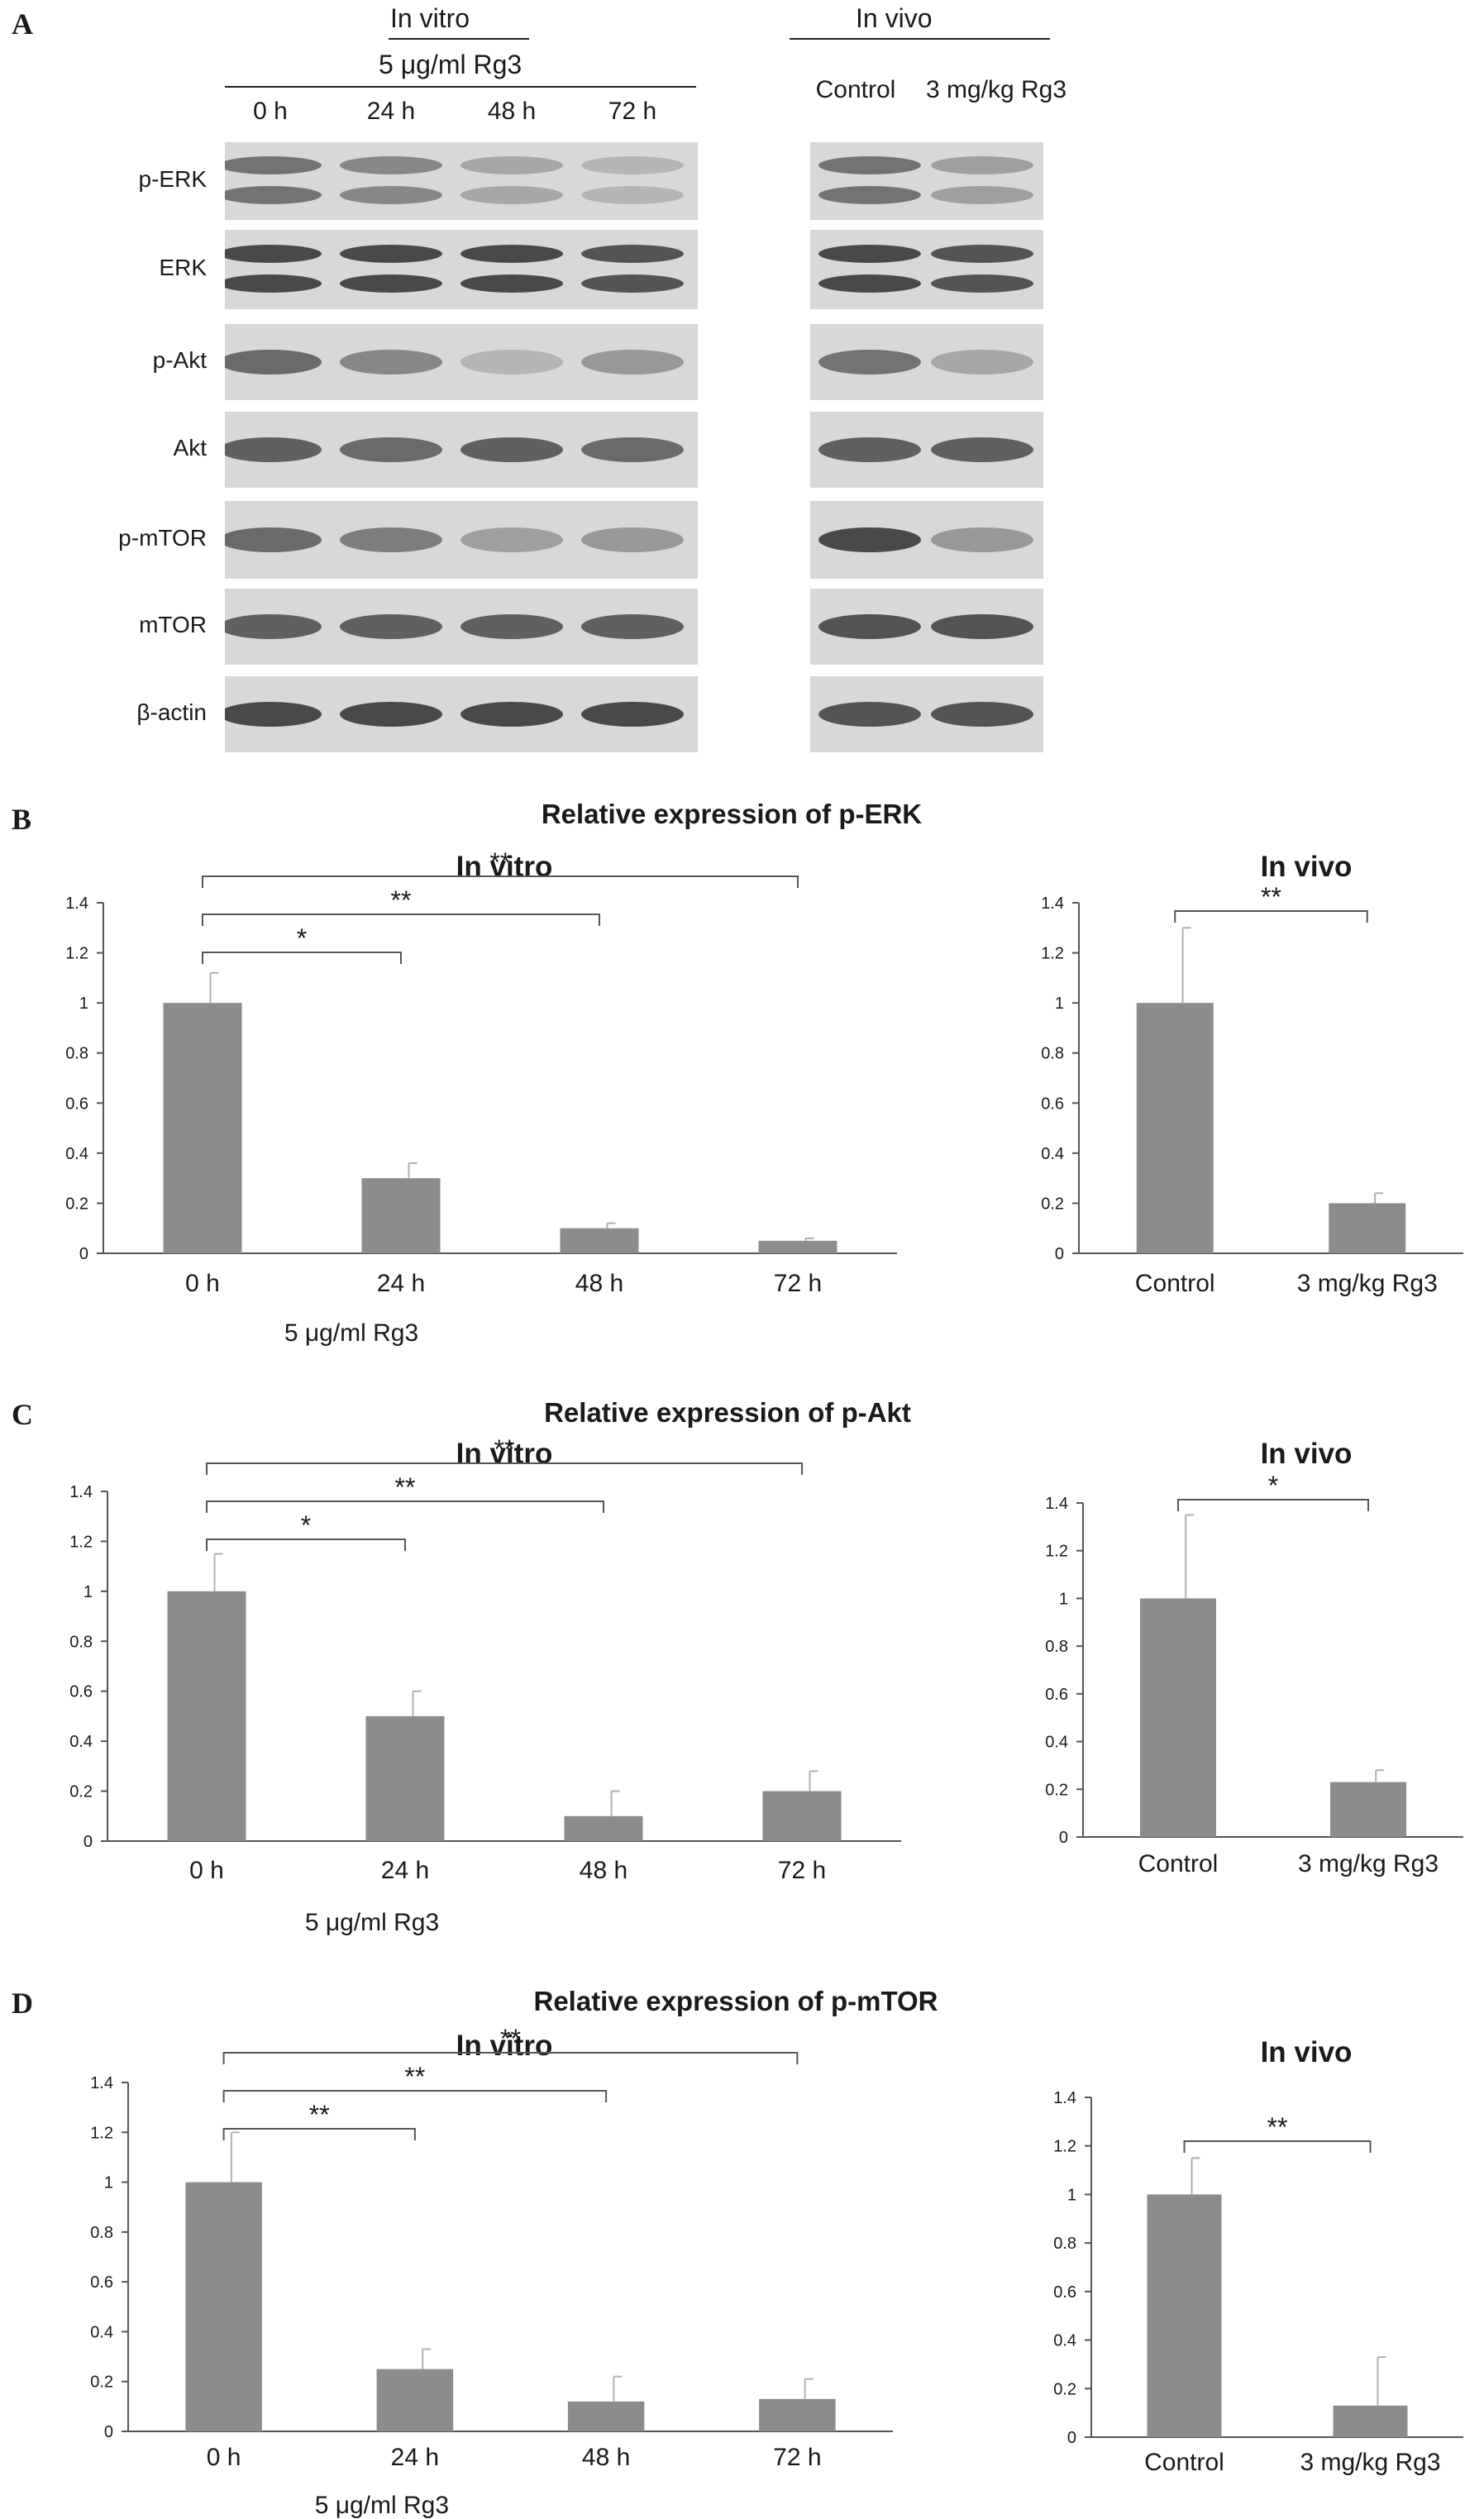 Image resolution: width=1484 pixels, height=2519 pixels. What do you see at coordinates (23, 2004) in the screenshot?
I see `panel-letter-d: D` at bounding box center [23, 2004].